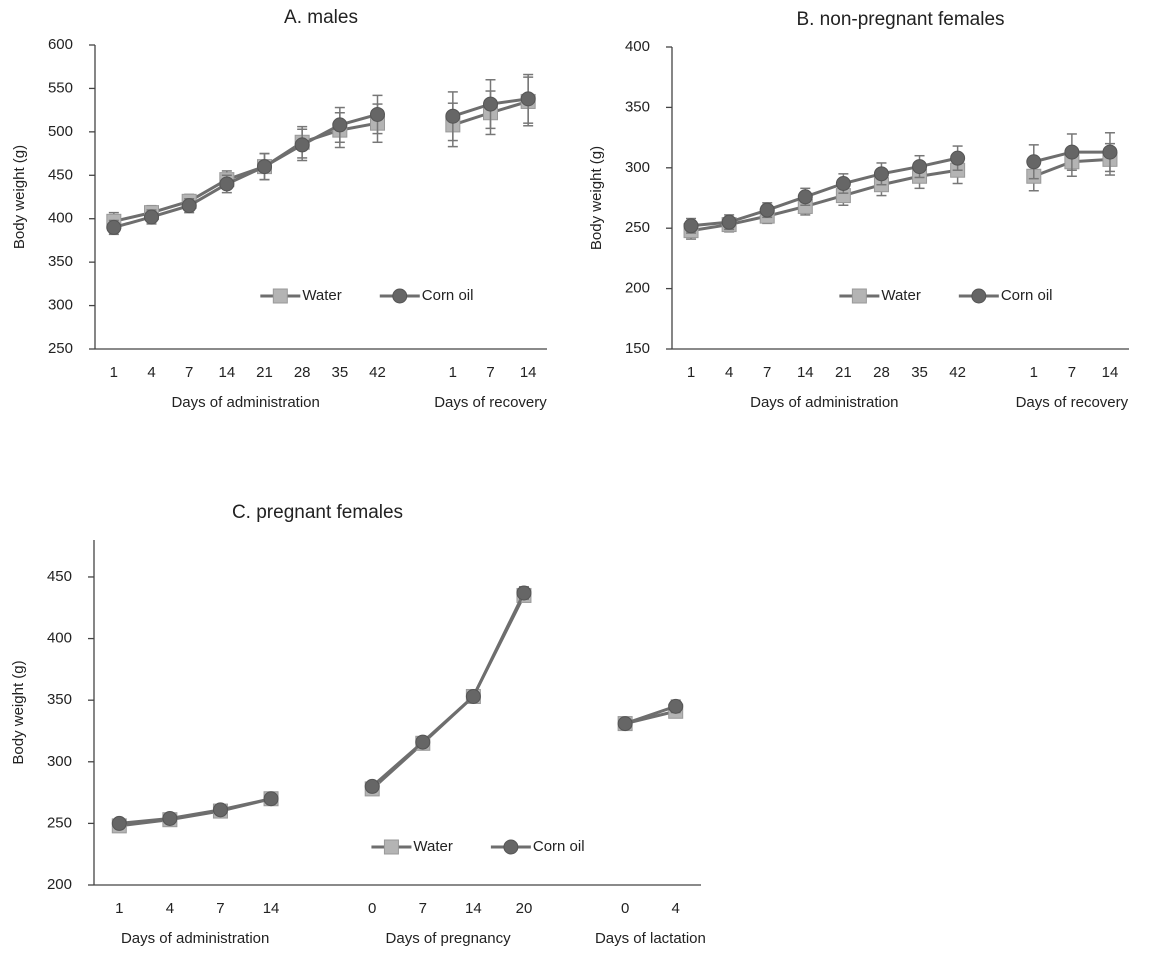 The image size is (1153, 956). What do you see at coordinates (377, 372) in the screenshot?
I see `x-tick-label: 42` at bounding box center [377, 372].